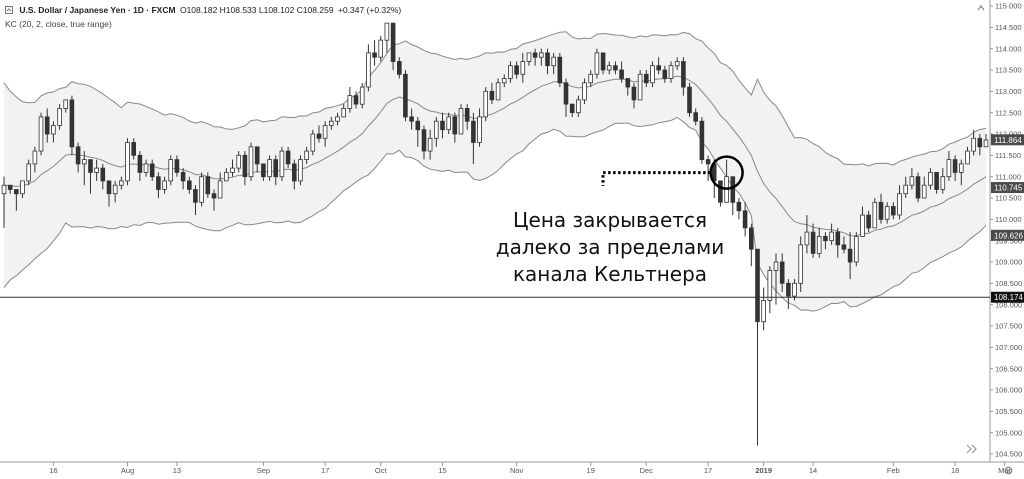  What do you see at coordinates (9, 10) in the screenshot?
I see `collapse-icon` at bounding box center [9, 10].